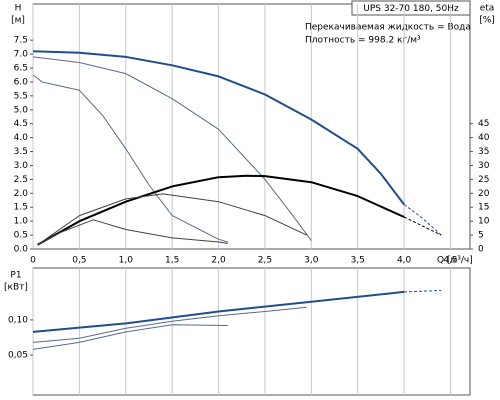 The width and height of the screenshot is (500, 400). Describe the element at coordinates (18, 320) in the screenshot. I see `y-tick-label: 0,10` at that location.